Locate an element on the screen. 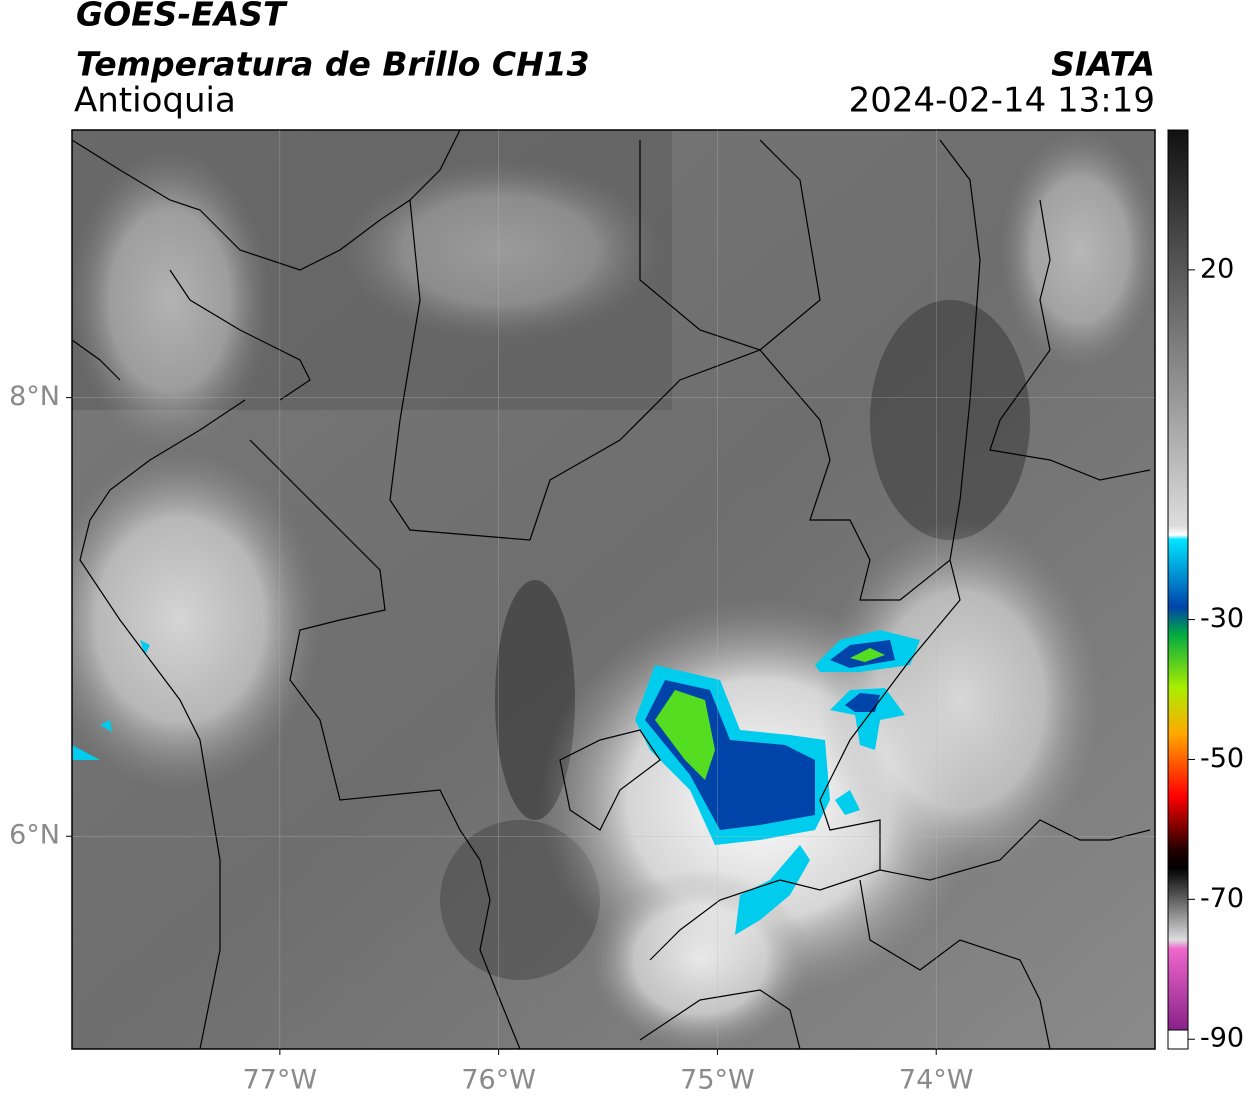 Image resolution: width=1252 pixels, height=1103 pixels. lat-tick-label: 8°N is located at coordinates (34, 396).